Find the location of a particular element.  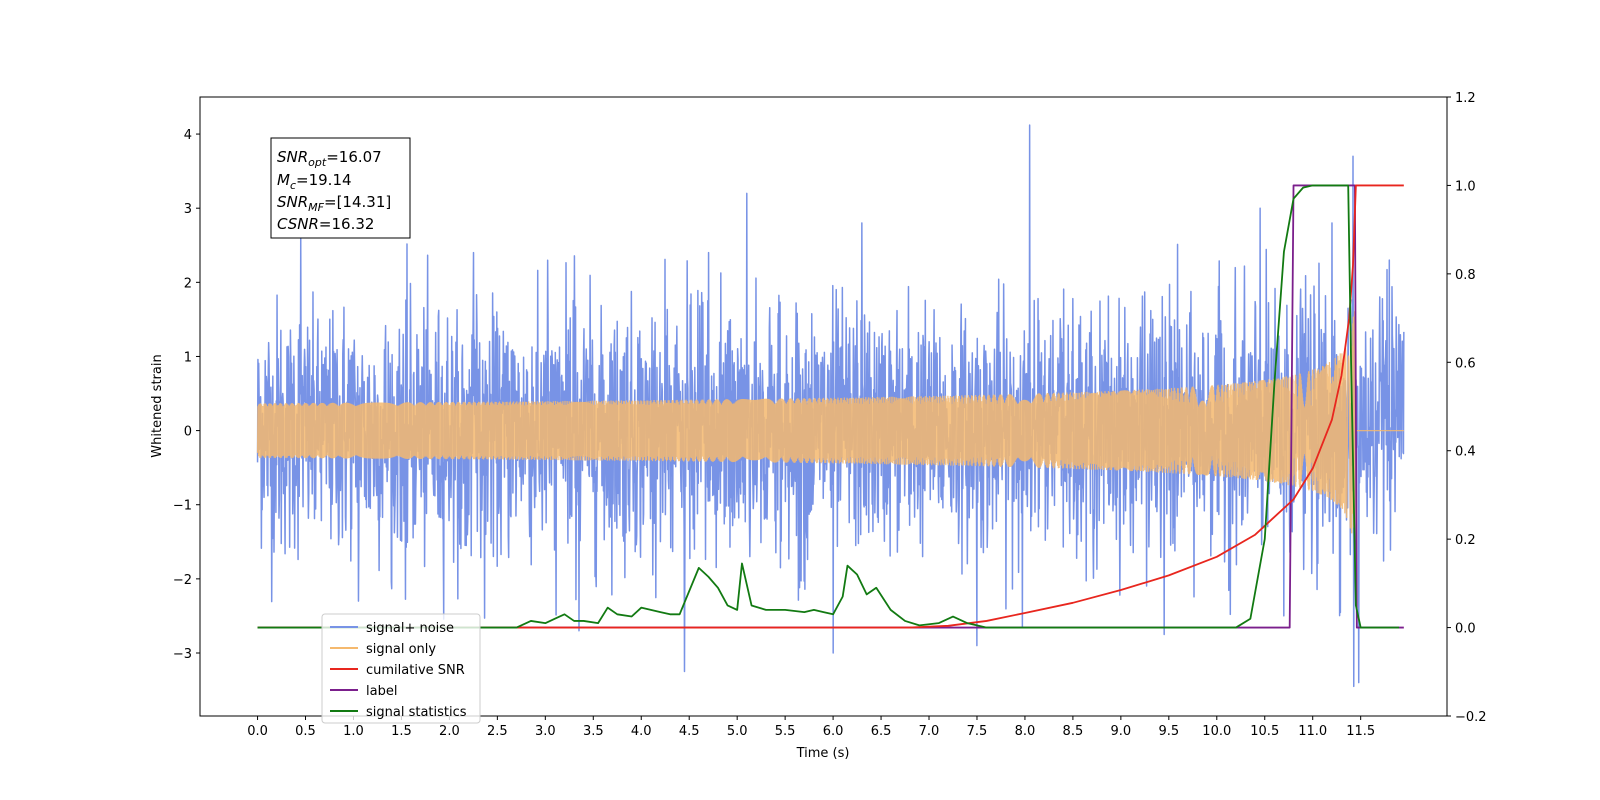

y2-tick-label: 0.2 is located at coordinates (1465, 540).